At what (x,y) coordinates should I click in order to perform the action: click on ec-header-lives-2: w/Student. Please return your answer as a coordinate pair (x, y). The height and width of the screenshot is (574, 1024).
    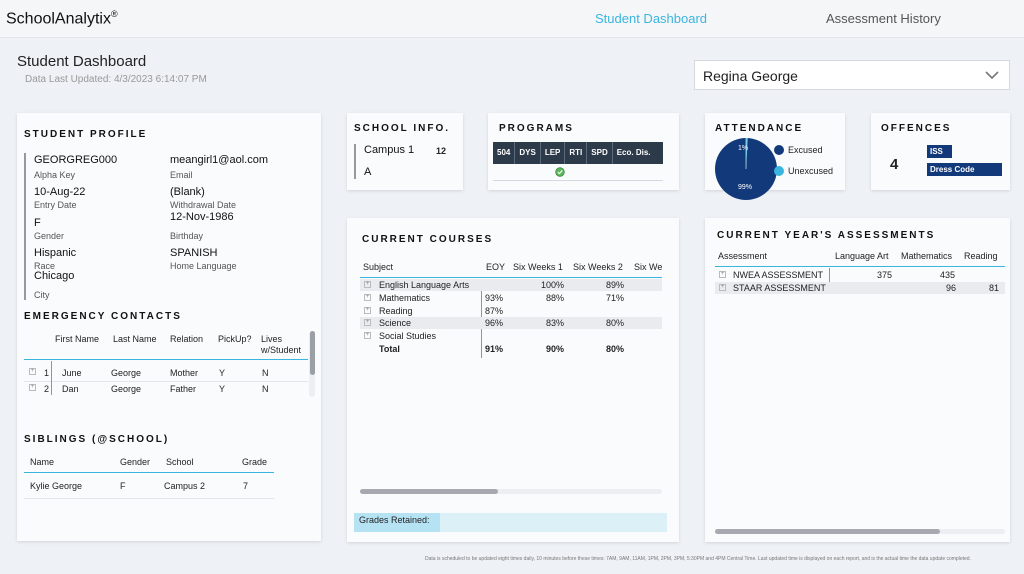
    Looking at the image, I should click on (281, 350).